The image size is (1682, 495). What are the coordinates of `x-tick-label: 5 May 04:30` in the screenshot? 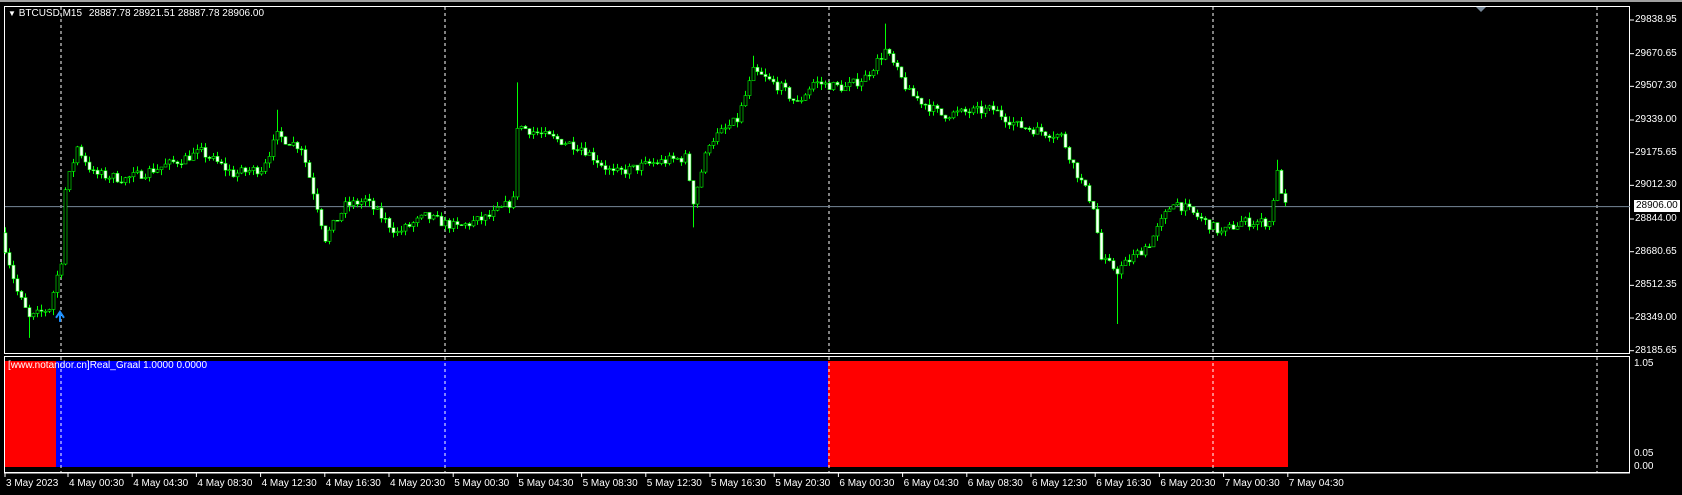 It's located at (546, 483).